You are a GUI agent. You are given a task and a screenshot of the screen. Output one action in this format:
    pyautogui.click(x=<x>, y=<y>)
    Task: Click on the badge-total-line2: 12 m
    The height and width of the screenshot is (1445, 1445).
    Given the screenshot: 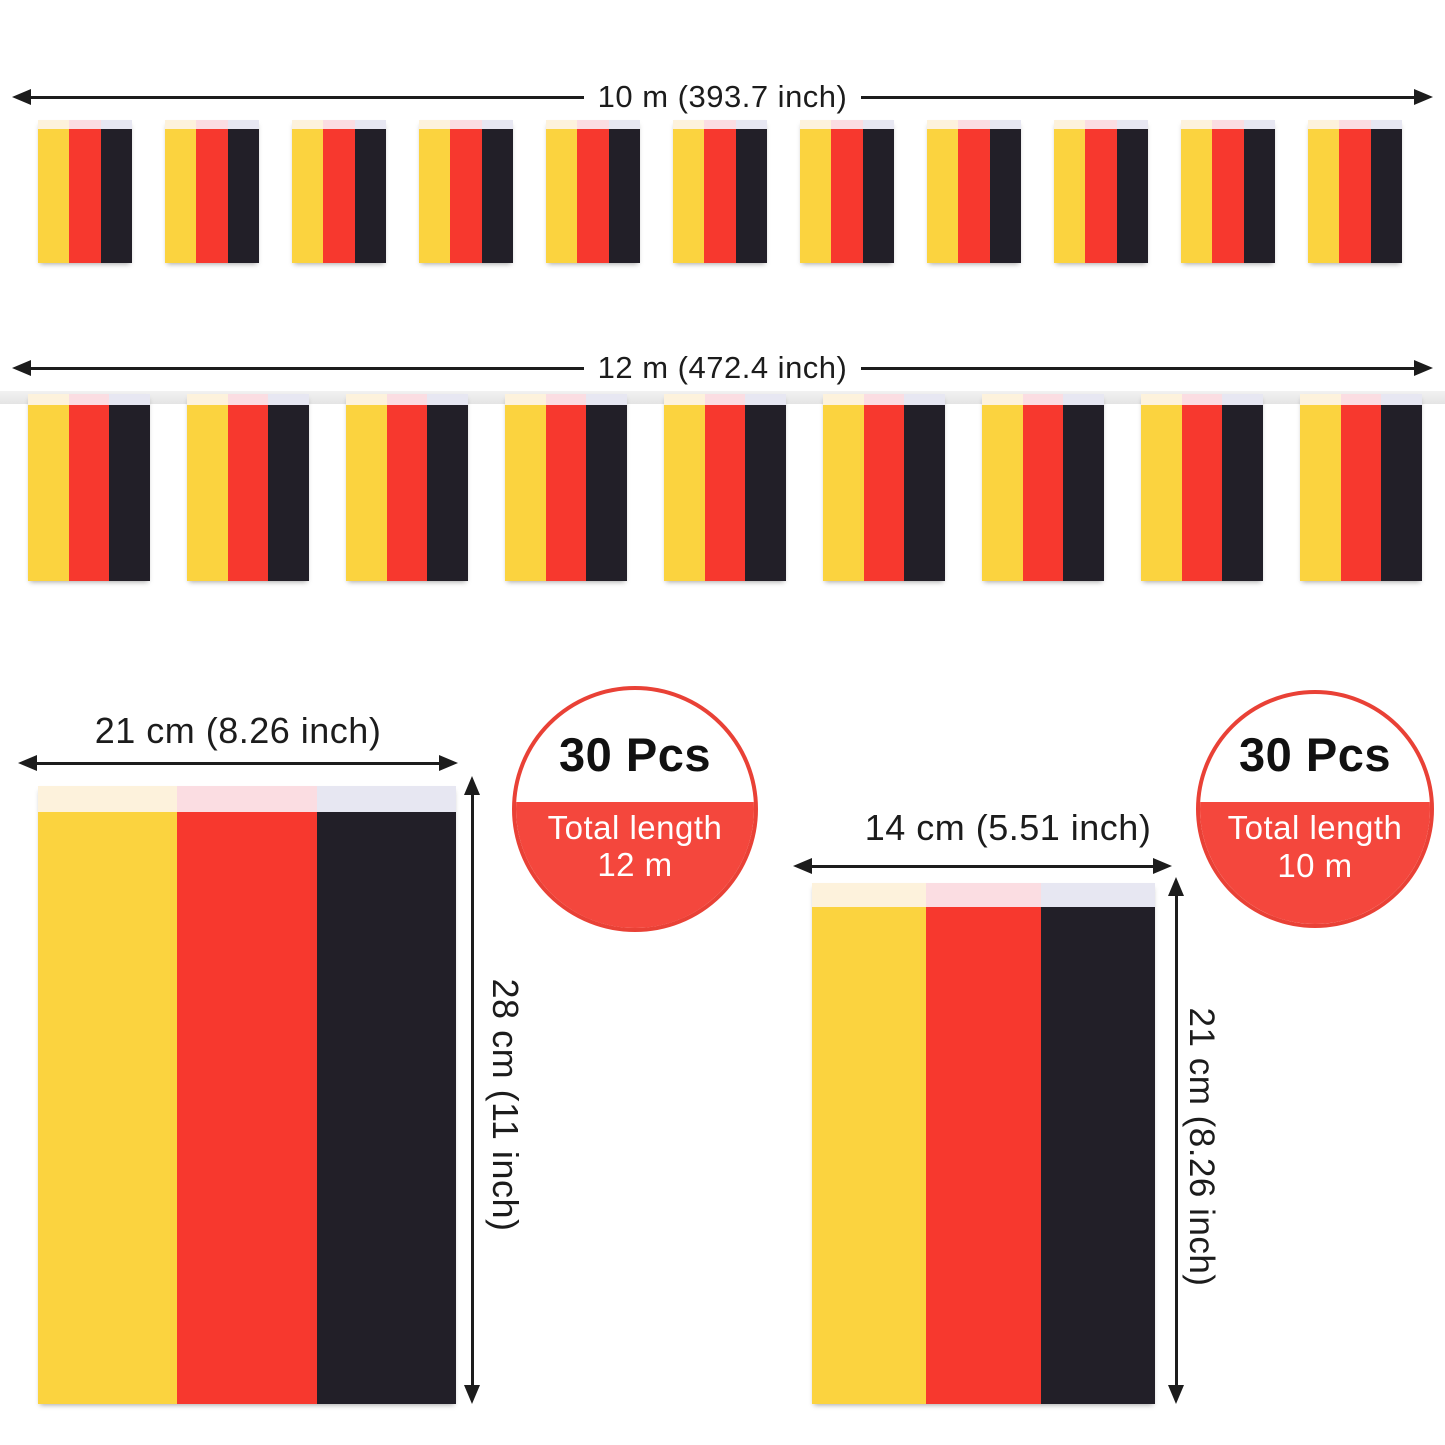 What is the action you would take?
    pyautogui.click(x=635, y=865)
    